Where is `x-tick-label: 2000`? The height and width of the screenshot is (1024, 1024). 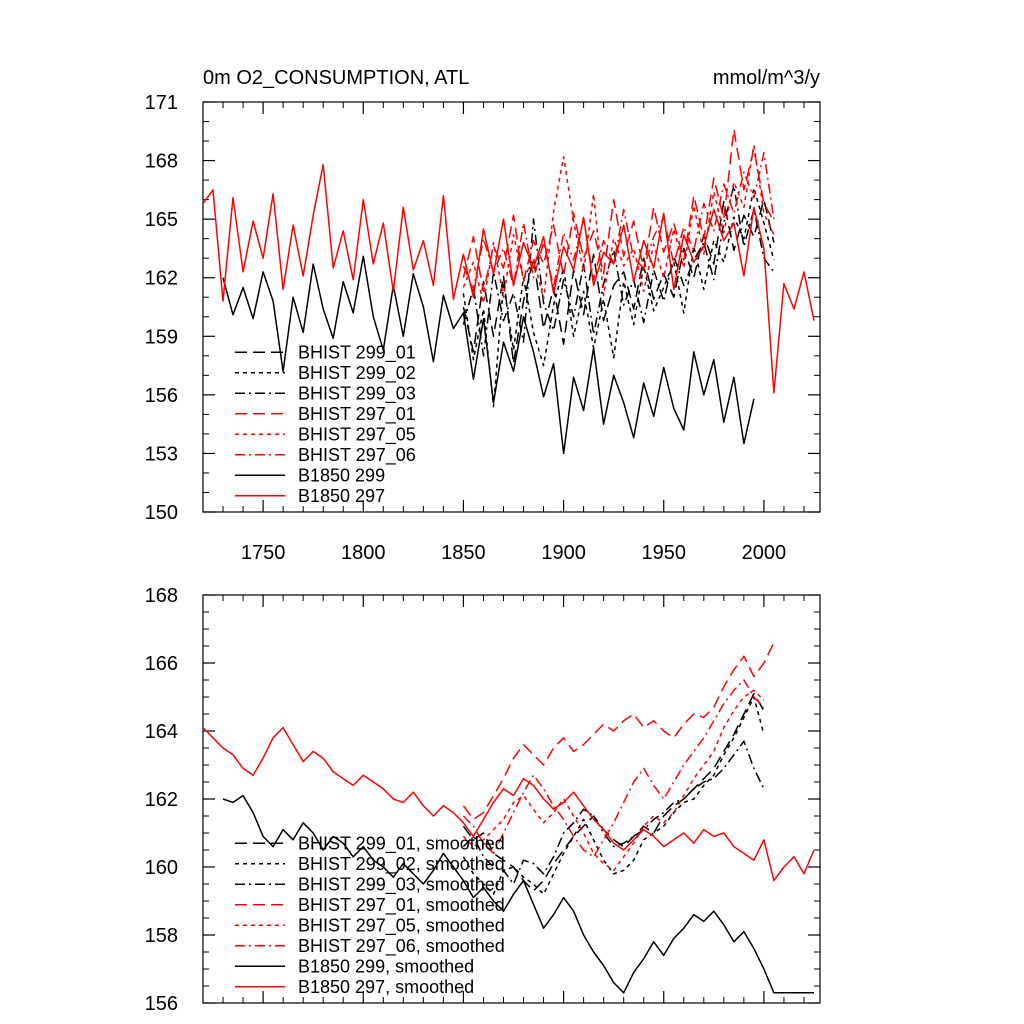 x-tick-label: 2000 is located at coordinates (764, 553).